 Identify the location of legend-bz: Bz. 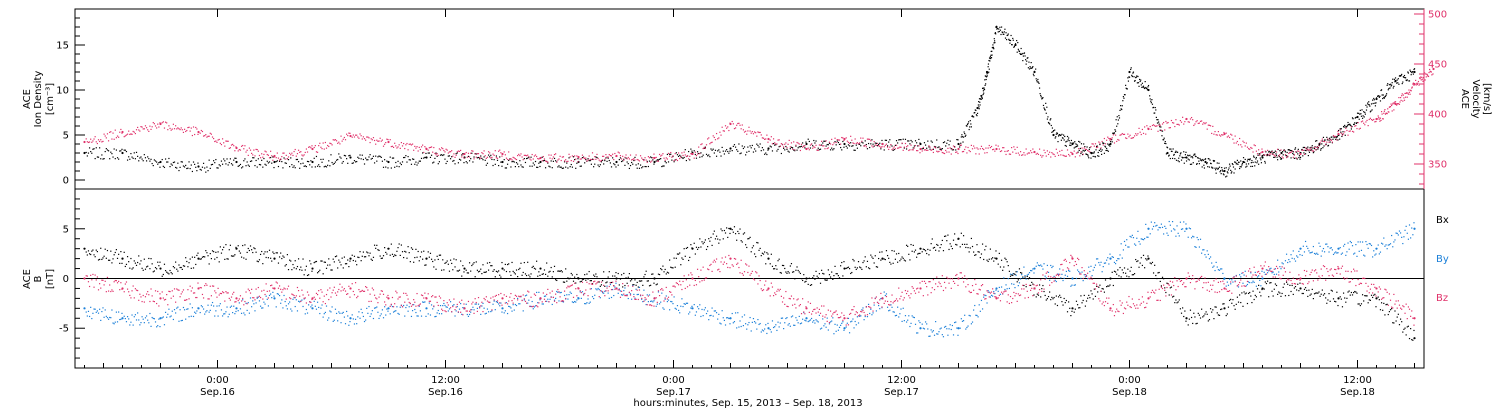
(1442, 298).